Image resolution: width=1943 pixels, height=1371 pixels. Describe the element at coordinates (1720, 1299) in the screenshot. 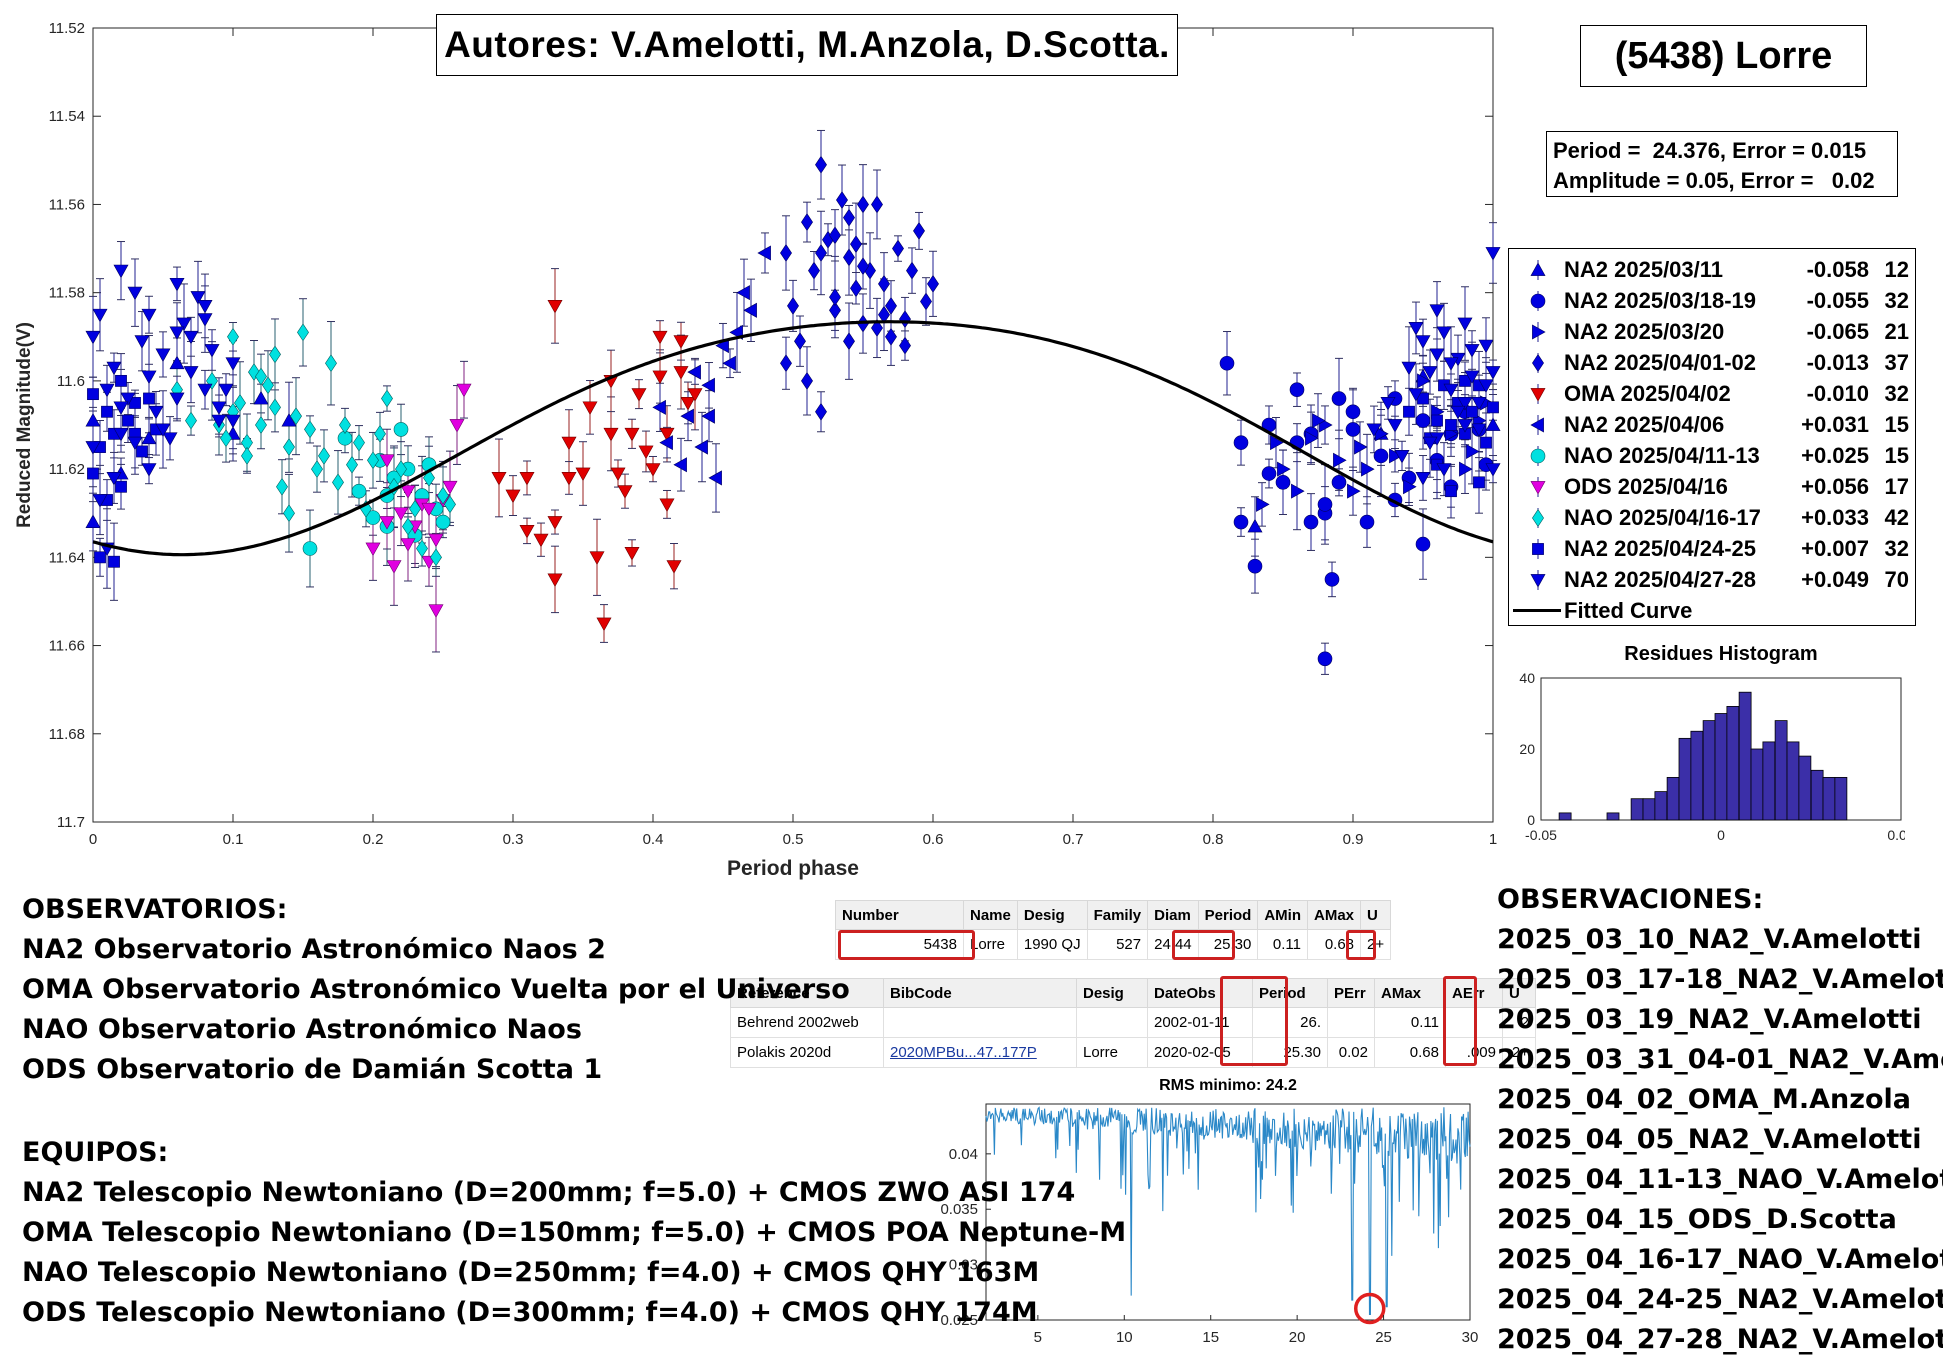

I see `observacion-line: 2025_04_24-25_NA2_V.Amelotti` at that location.